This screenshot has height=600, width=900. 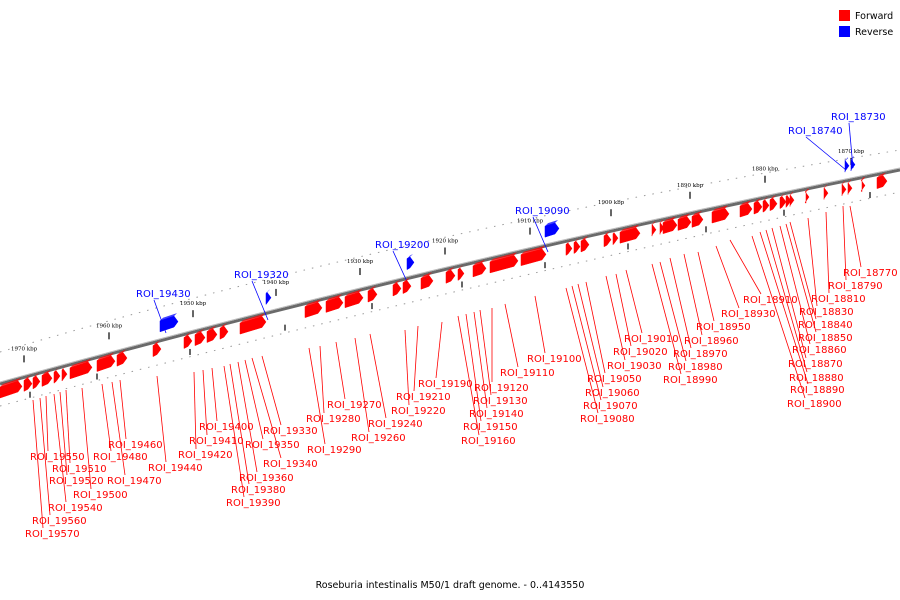 What do you see at coordinates (826, 312) in the screenshot?
I see `forward-gene-label: ROI_18830` at bounding box center [826, 312].